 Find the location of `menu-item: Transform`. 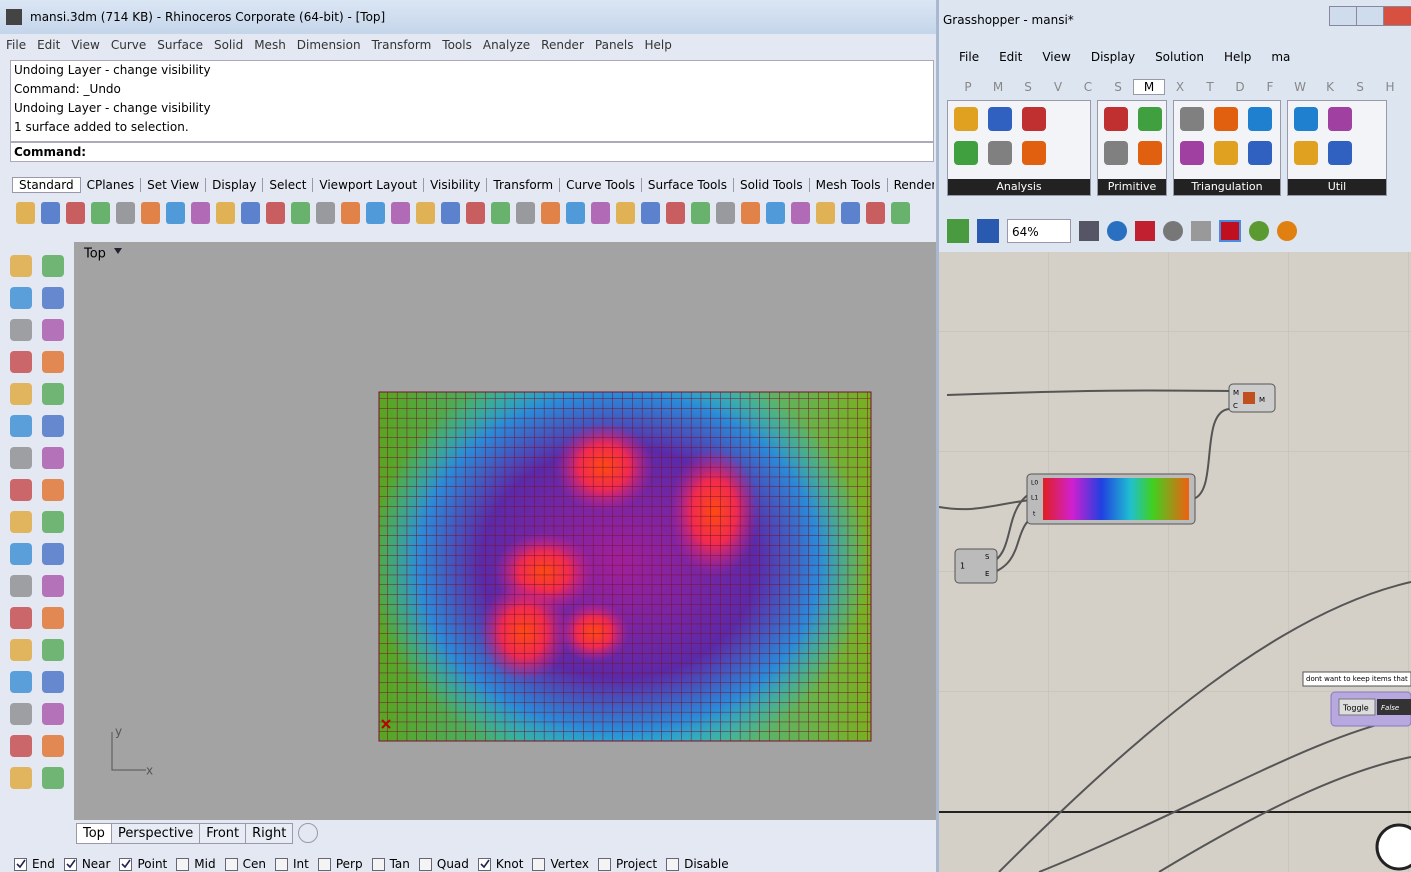

menu-item: Transform is located at coordinates (401, 45).